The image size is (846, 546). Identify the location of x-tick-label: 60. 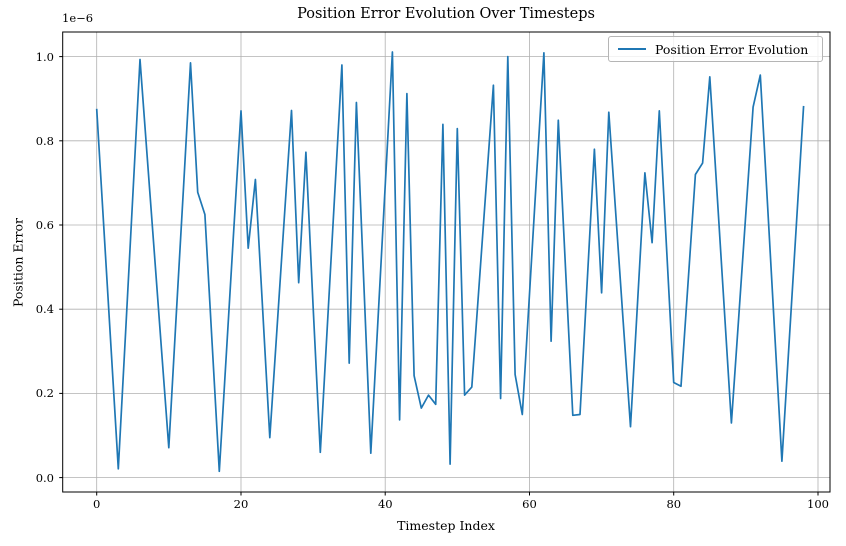
(529, 504).